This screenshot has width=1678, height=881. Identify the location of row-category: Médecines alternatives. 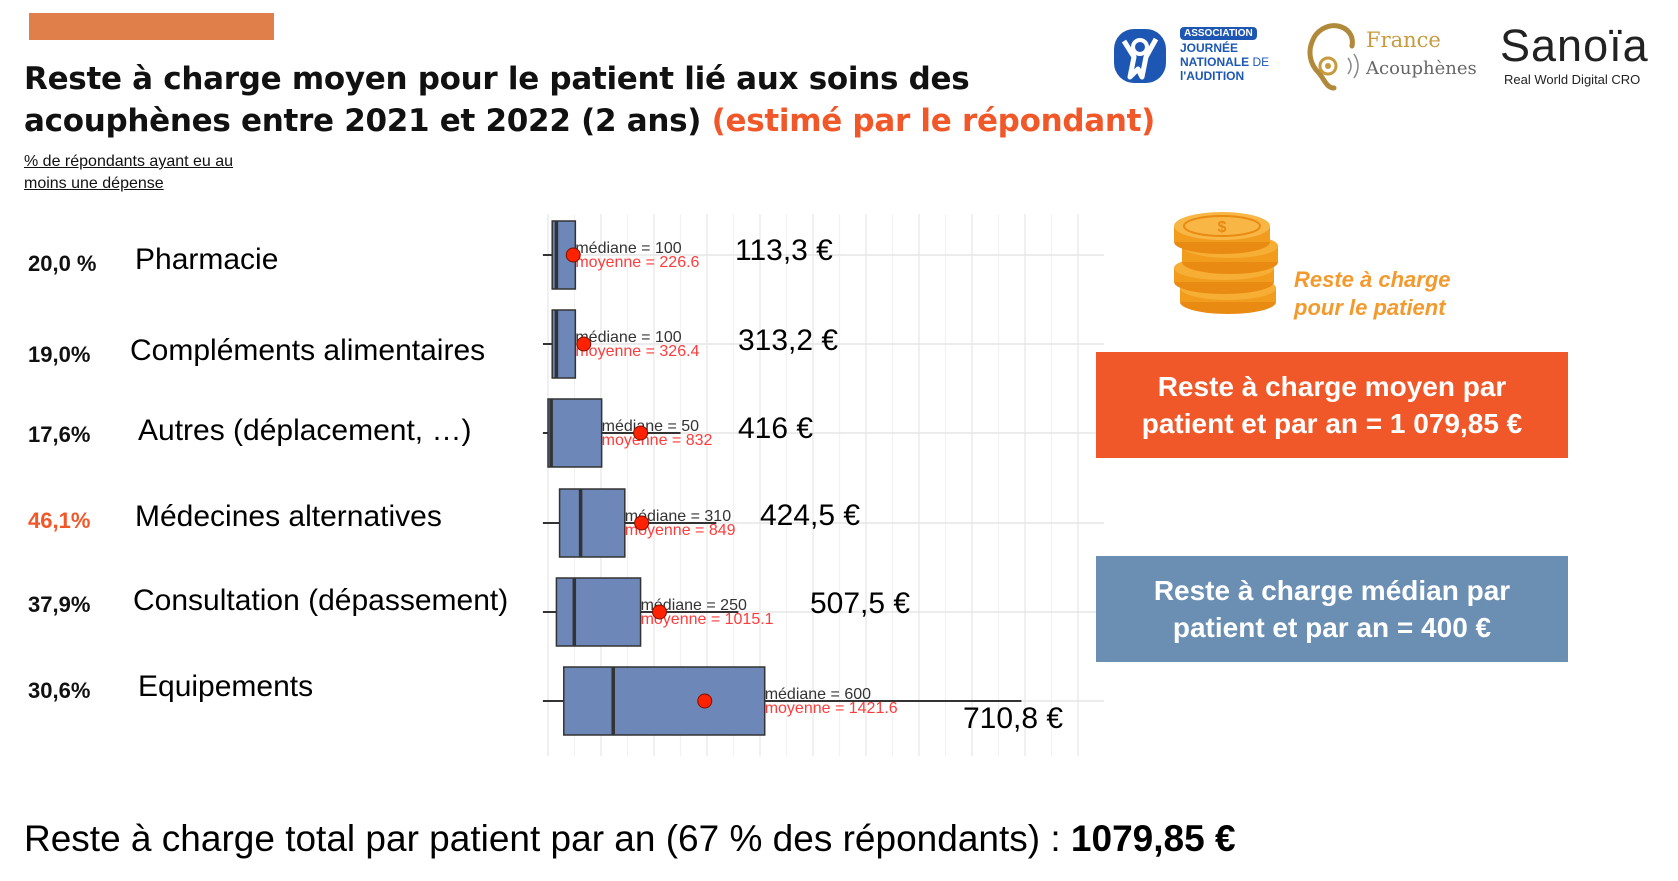
(288, 516).